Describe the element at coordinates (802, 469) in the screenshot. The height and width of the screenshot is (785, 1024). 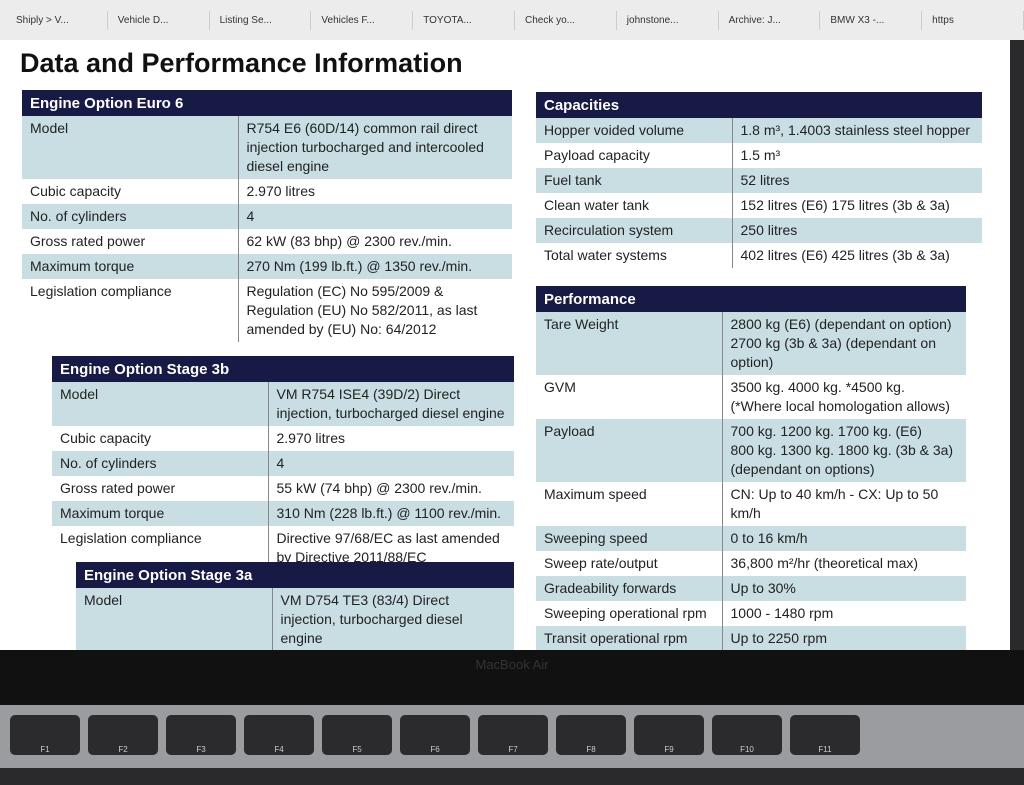
I see `value-line: (dependant on options)` at that location.